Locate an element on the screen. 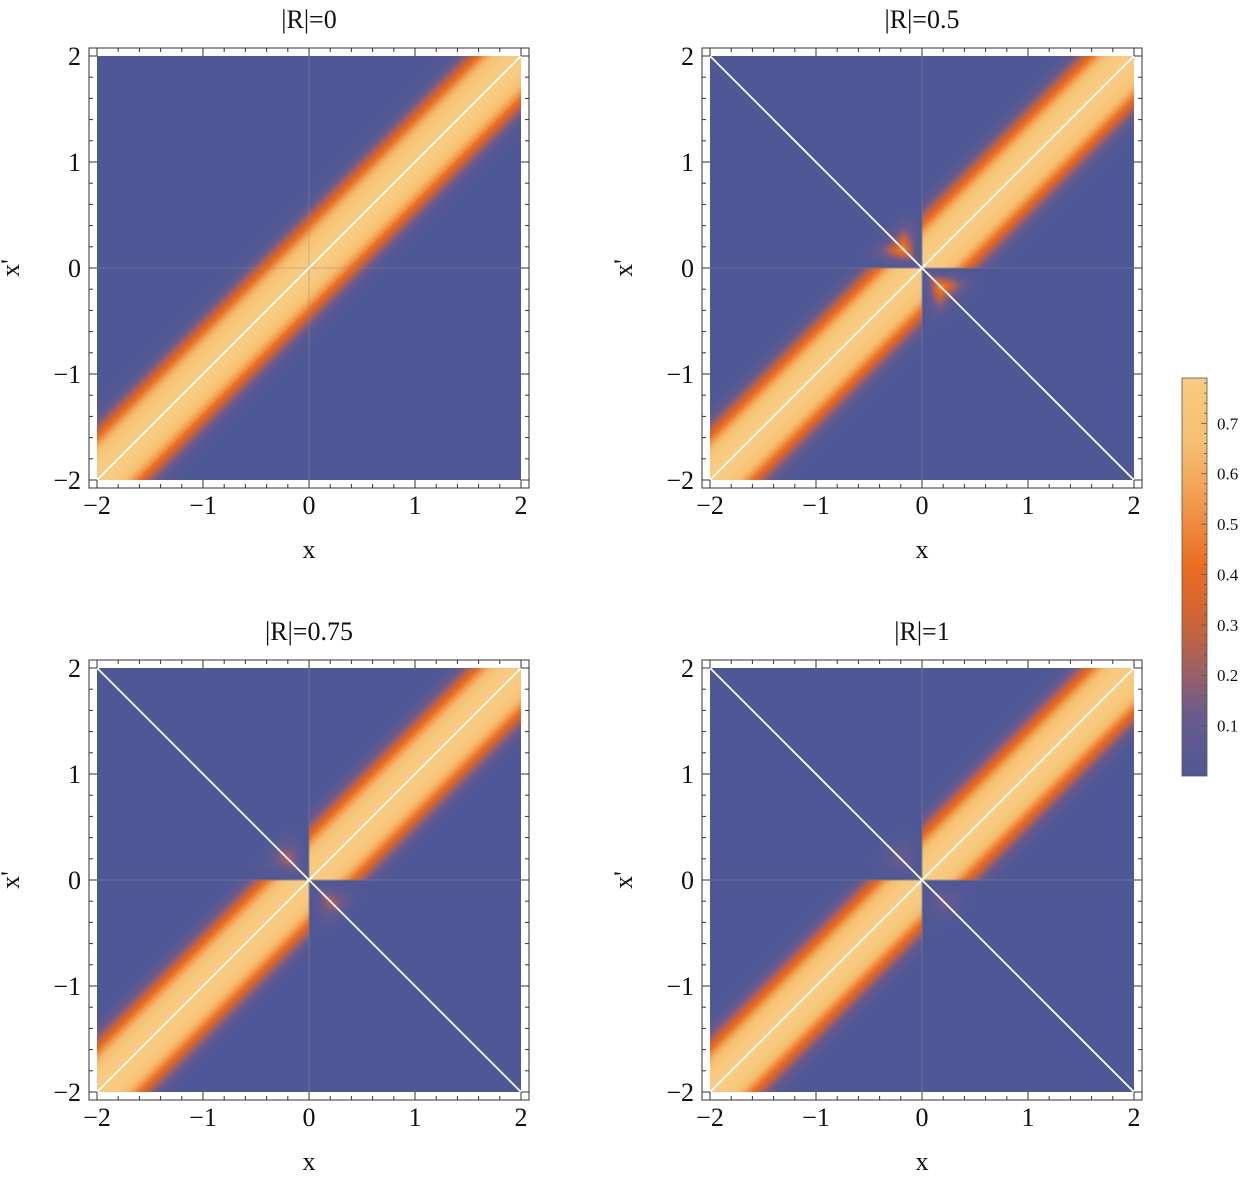 The height and width of the screenshot is (1188, 1260). panel-title: |R|=0 is located at coordinates (308, 19).